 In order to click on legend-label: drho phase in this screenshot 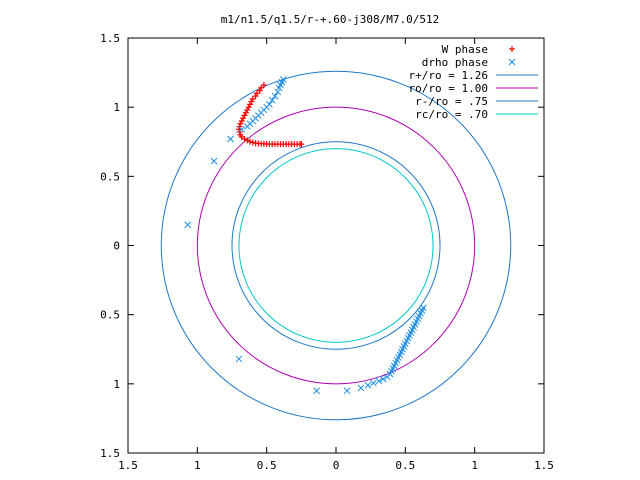, I will do `click(455, 62)`.